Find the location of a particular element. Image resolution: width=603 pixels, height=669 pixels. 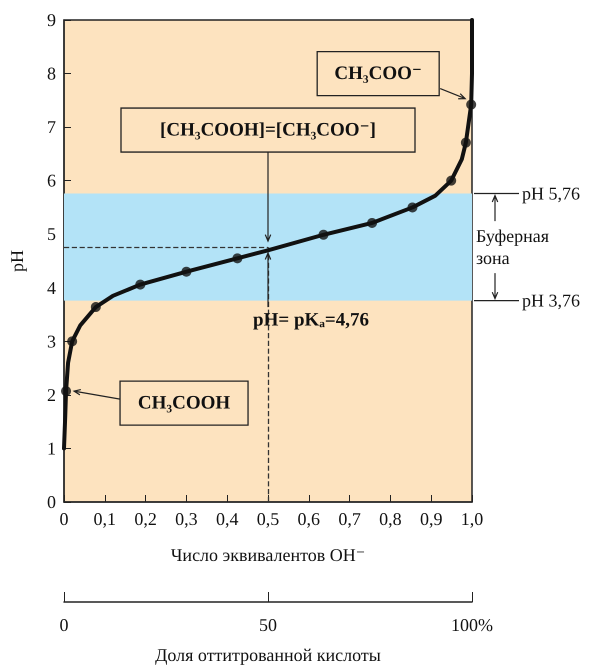

y-tick-label: 7 is located at coordinates (51, 127).